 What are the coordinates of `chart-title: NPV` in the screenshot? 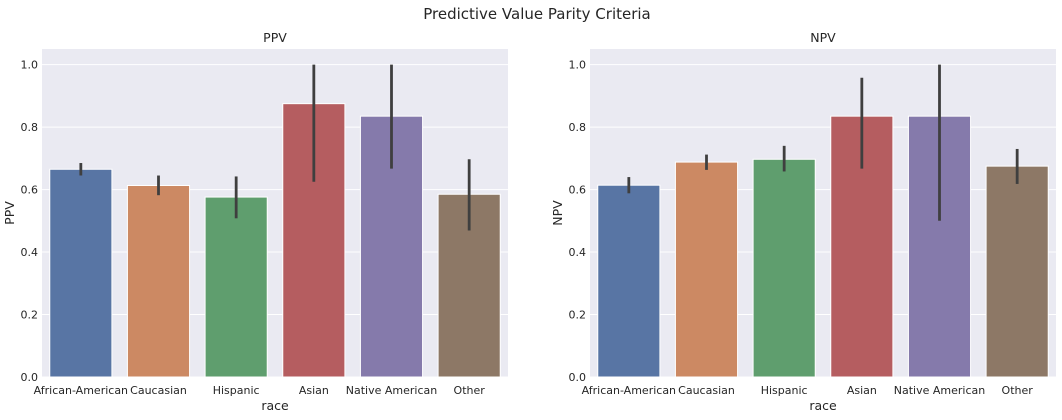 It's located at (823, 37).